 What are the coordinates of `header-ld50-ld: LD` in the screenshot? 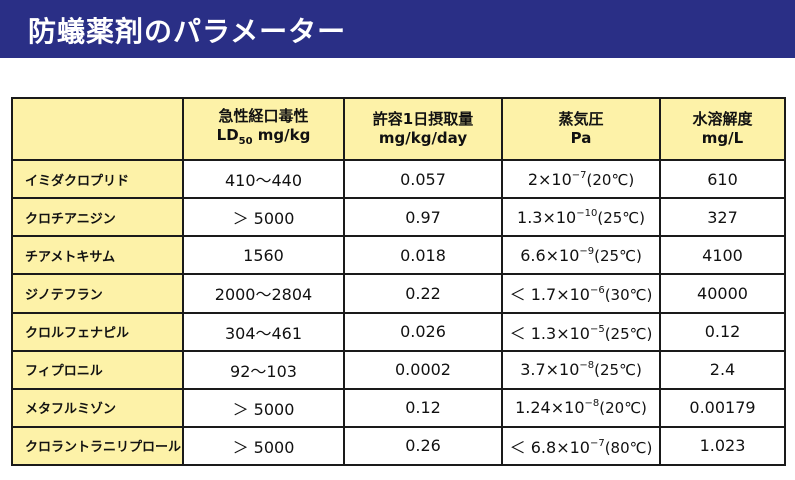 It's located at (227, 135).